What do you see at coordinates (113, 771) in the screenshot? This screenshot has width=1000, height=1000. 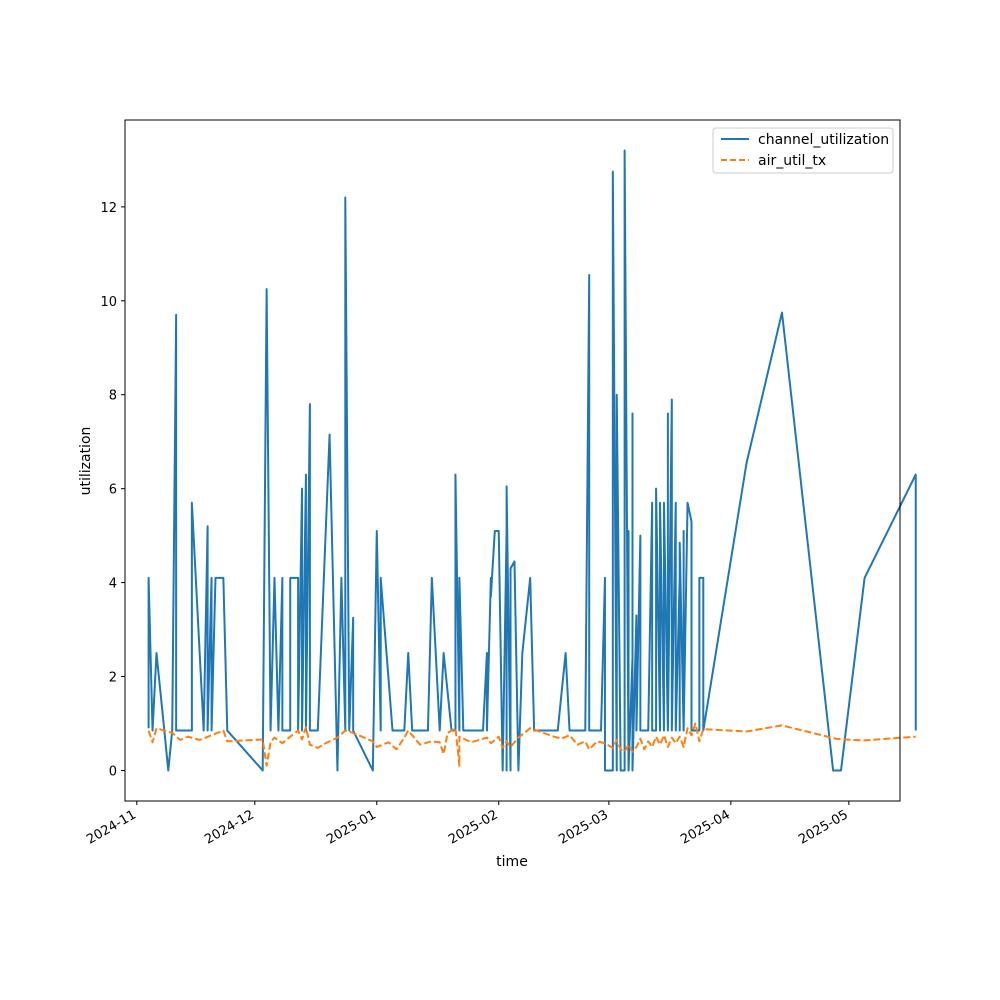 I see `y-tick-label: 0` at bounding box center [113, 771].